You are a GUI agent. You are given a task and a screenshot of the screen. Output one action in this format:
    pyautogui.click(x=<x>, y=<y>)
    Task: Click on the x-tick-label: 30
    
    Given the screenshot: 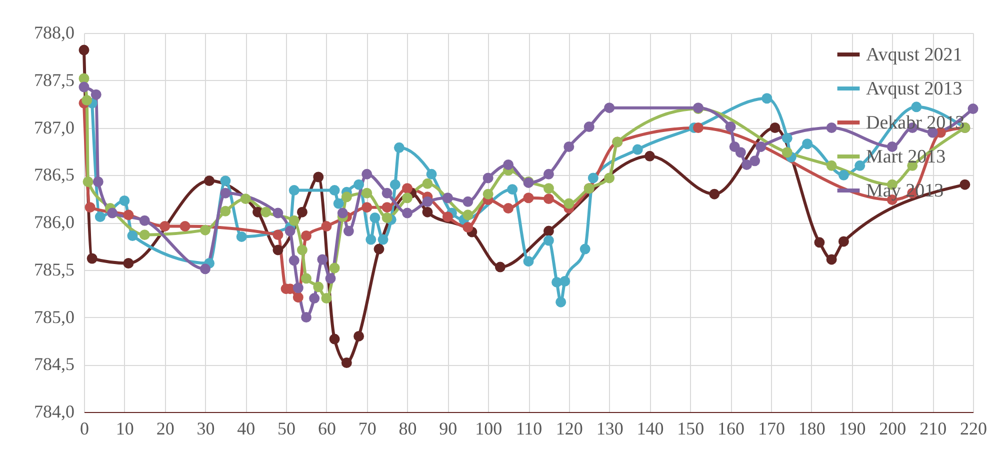 What is the action you would take?
    pyautogui.click(x=205, y=428)
    